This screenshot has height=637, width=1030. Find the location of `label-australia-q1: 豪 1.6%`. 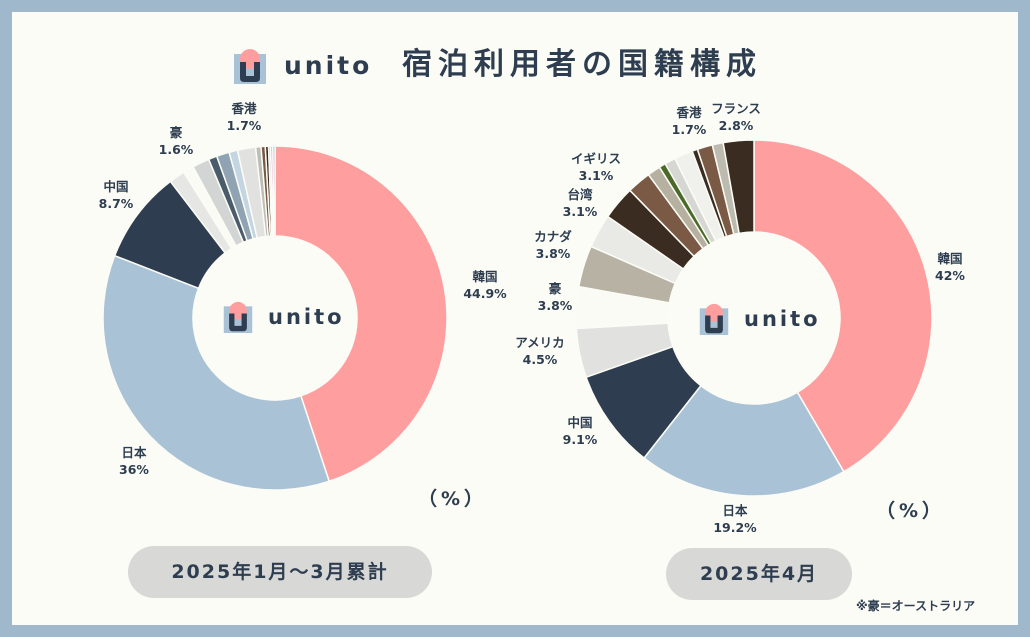

label-australia-q1: 豪 1.6% is located at coordinates (176, 141).